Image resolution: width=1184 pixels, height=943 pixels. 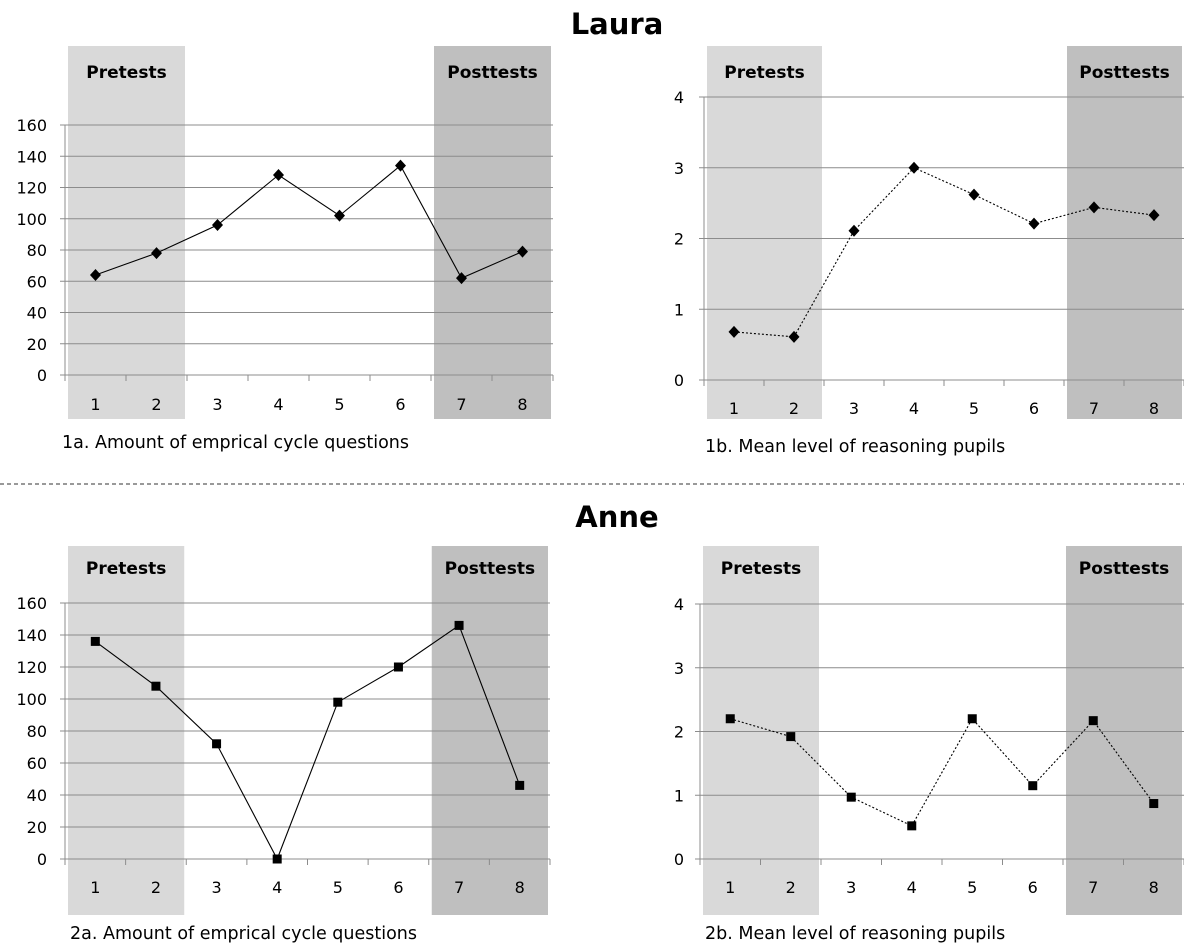 I want to click on chart-caption: 1a. Amount of emprical cycle questions, so click(x=235, y=443).